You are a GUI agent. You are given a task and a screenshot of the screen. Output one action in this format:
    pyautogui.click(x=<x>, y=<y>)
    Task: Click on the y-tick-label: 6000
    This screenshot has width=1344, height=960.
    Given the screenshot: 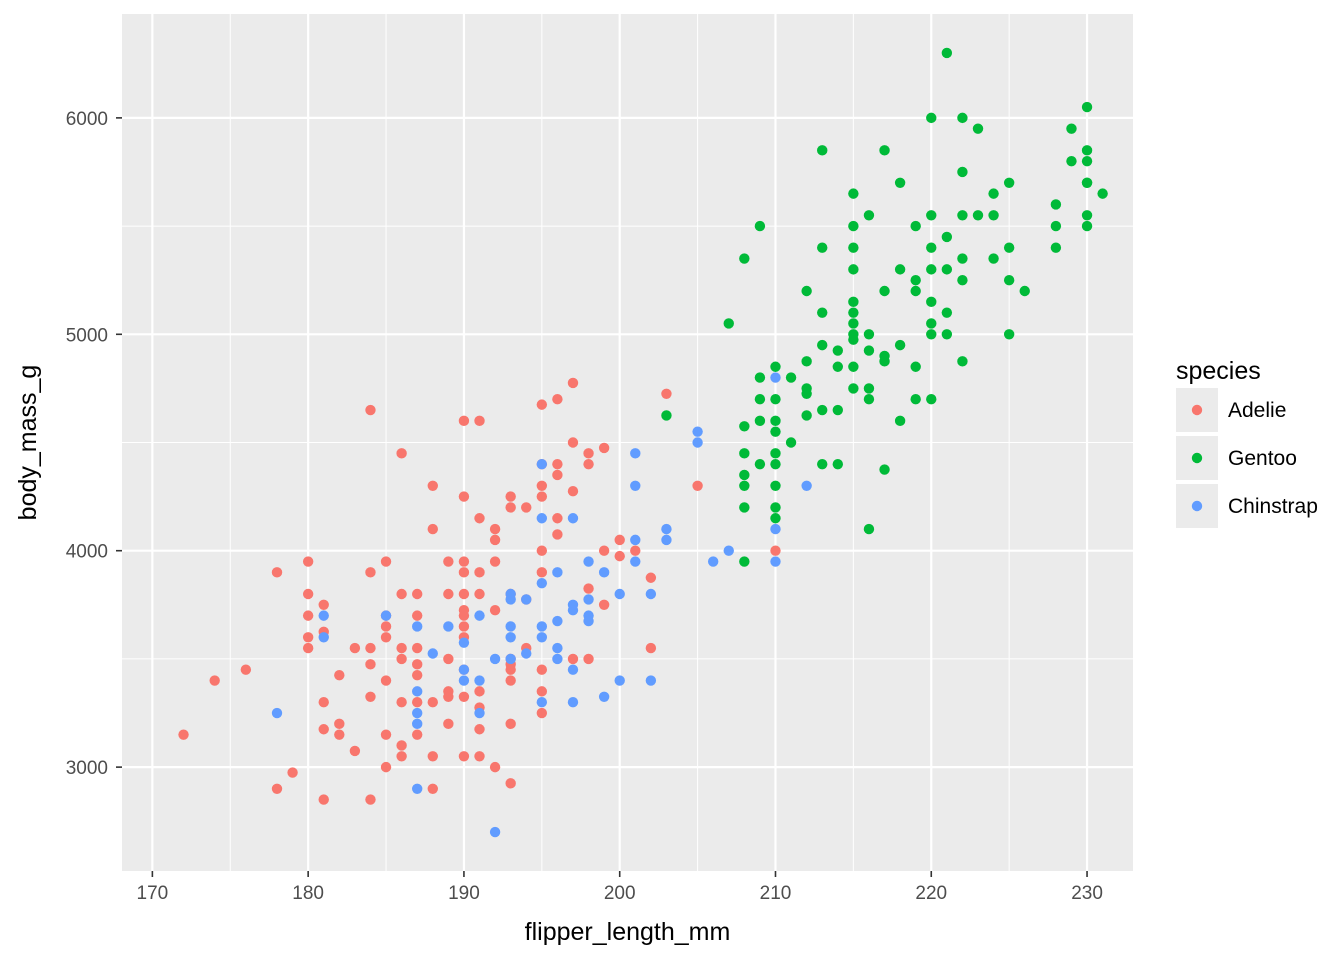 What is the action you would take?
    pyautogui.click(x=87, y=119)
    